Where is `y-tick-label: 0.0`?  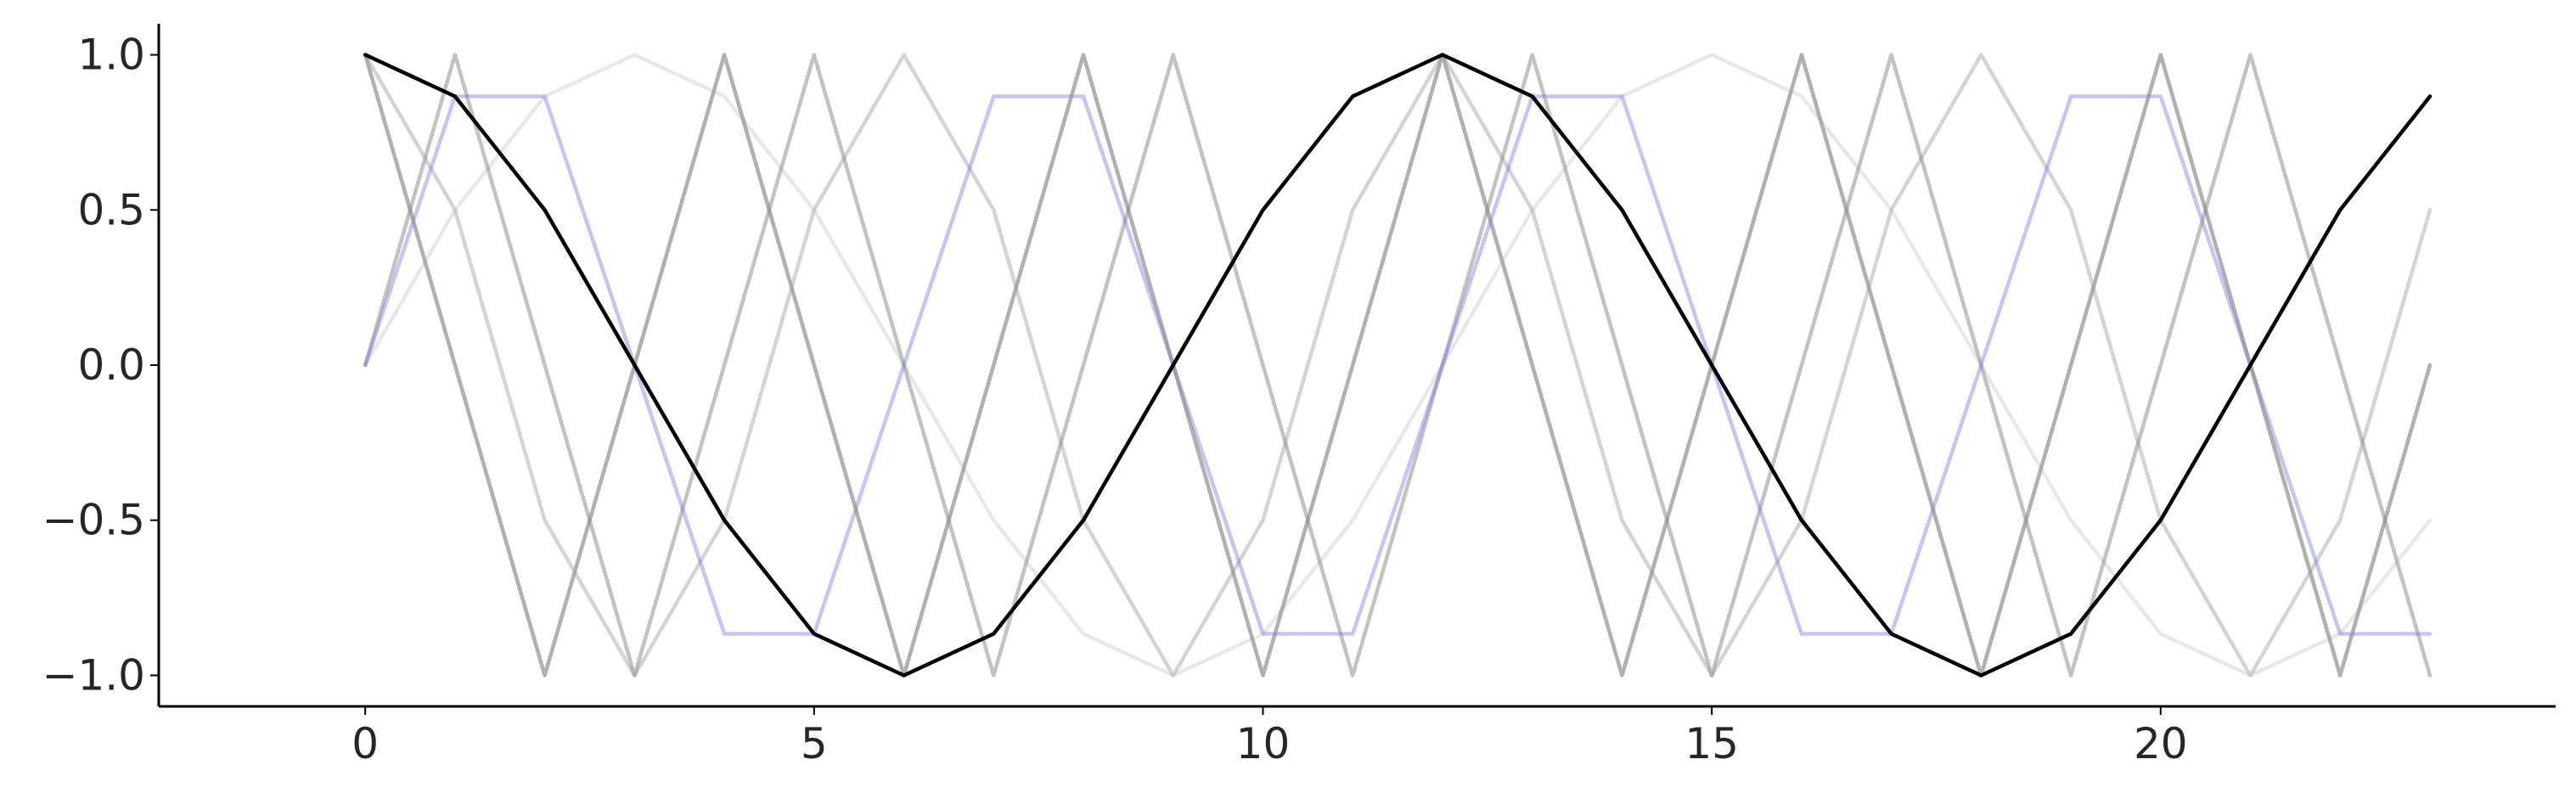
y-tick-label: 0.0 is located at coordinates (111, 365).